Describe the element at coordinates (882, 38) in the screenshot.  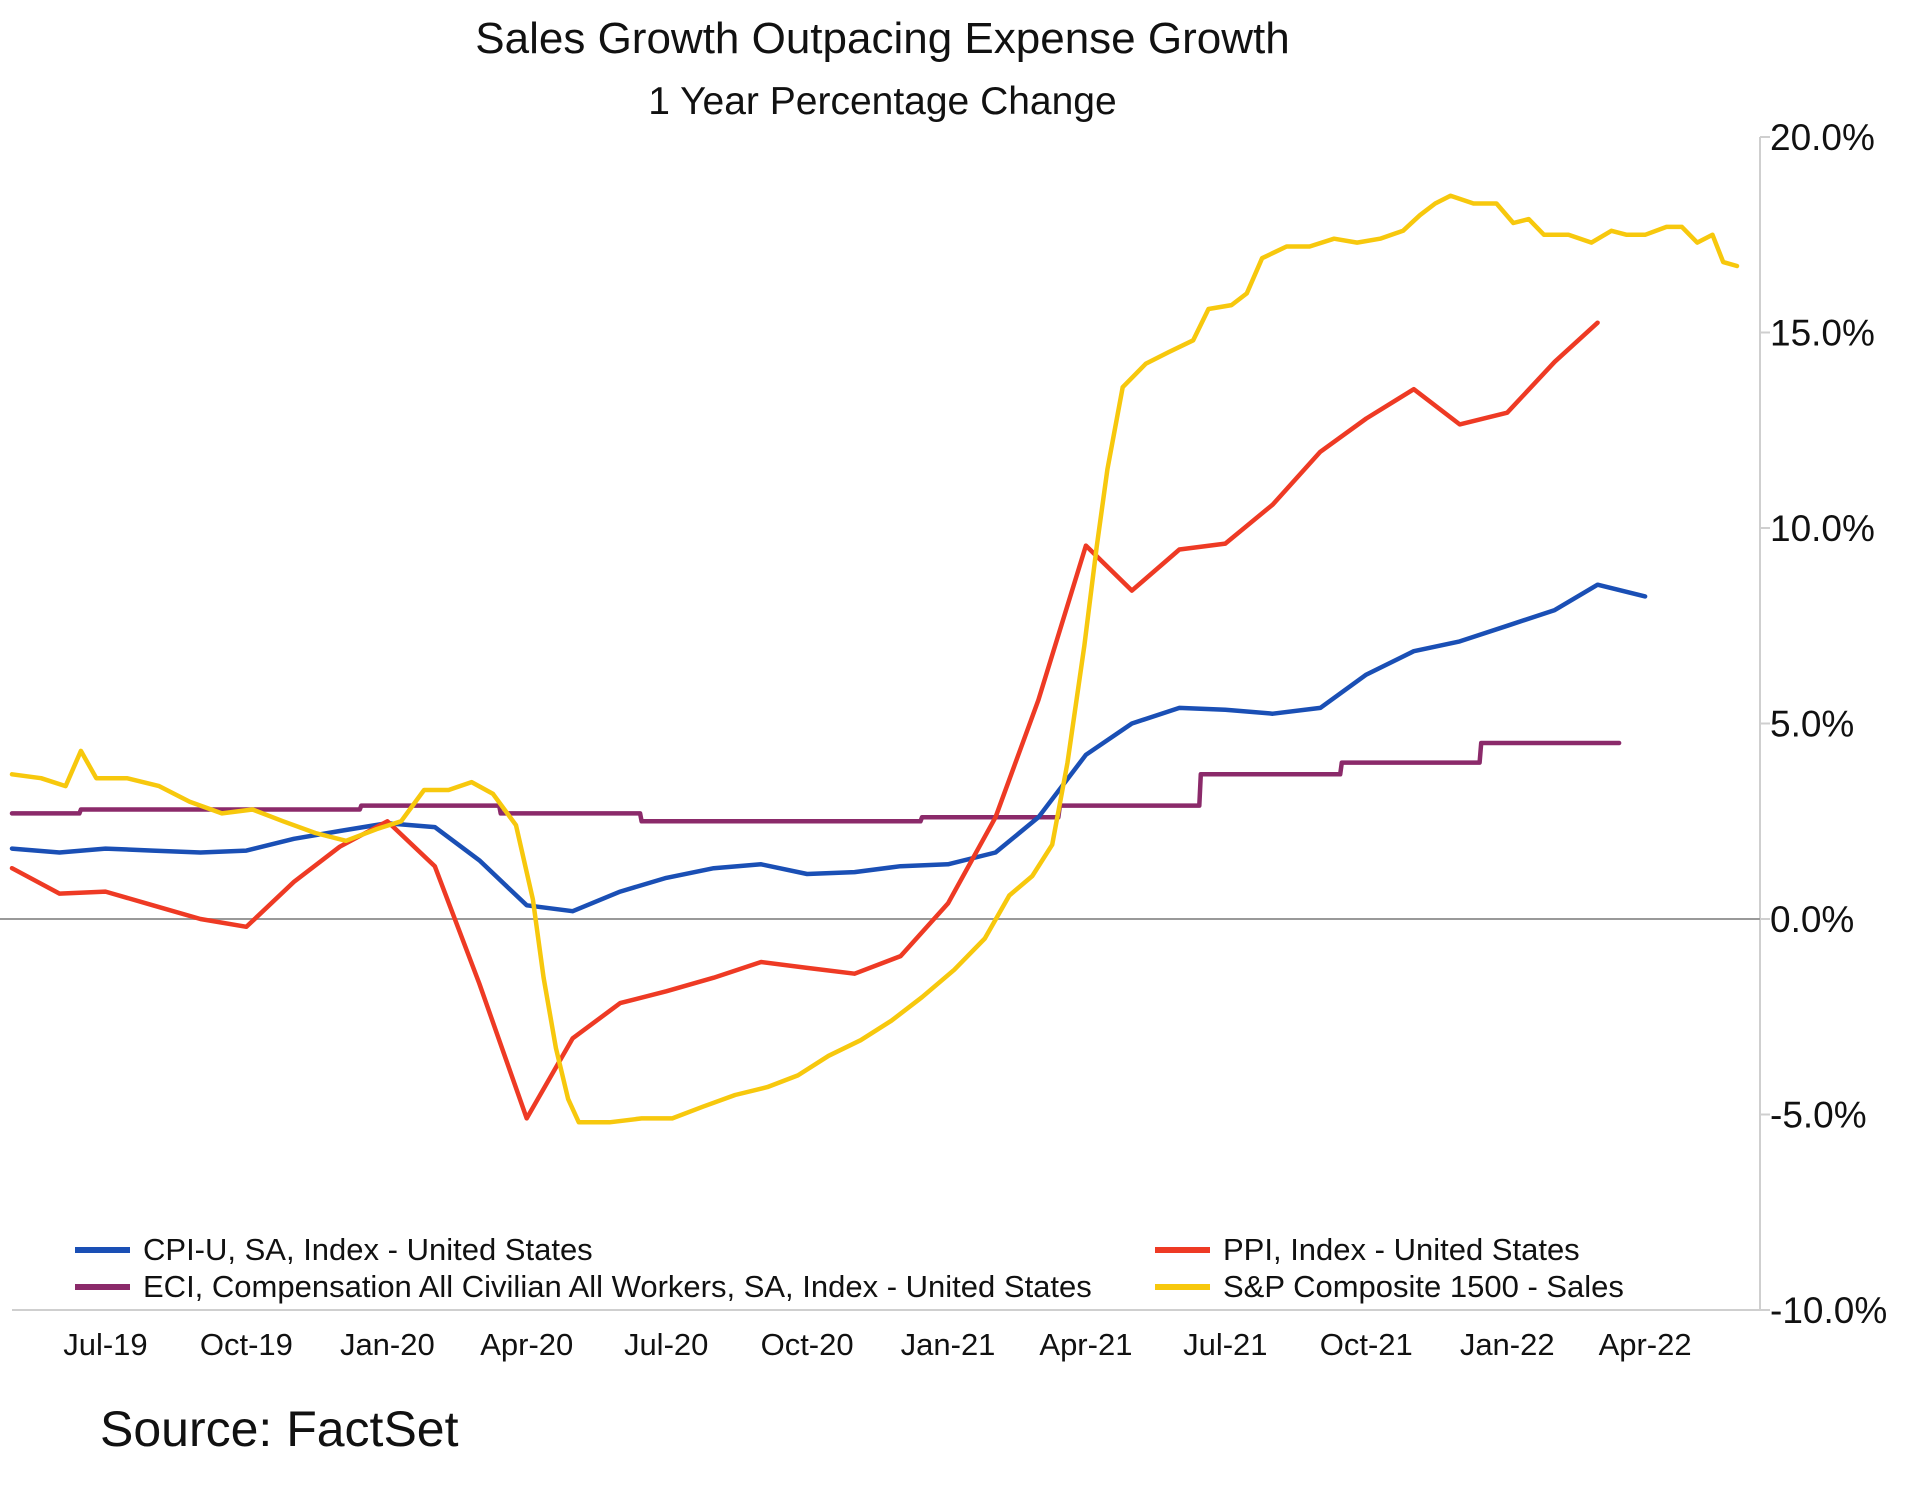
I see `chart-title: Sales Growth Outpacing Expense Growth` at that location.